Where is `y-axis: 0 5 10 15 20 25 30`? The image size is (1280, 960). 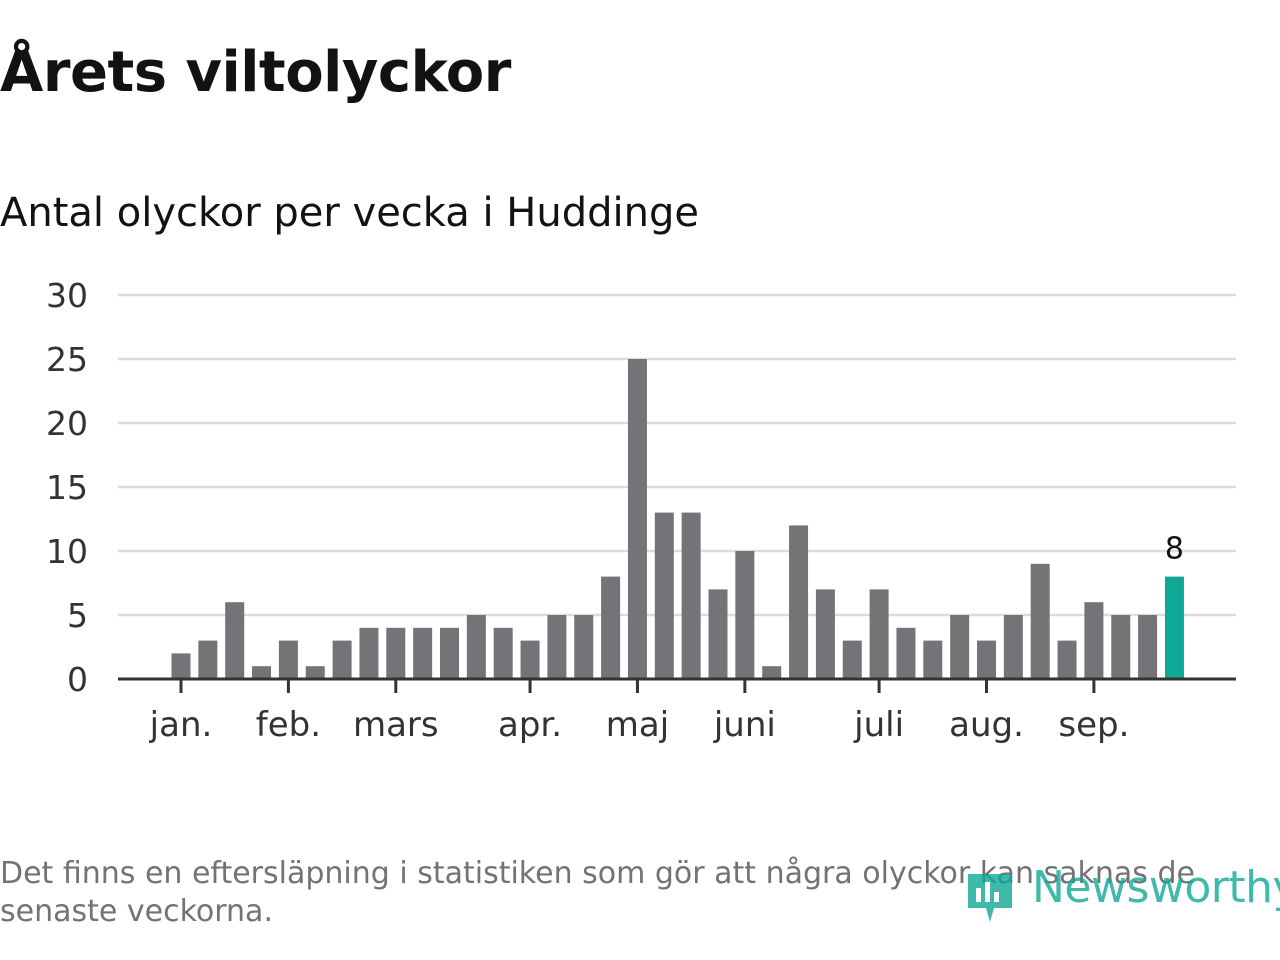 y-axis: 0 5 10 15 20 25 30 is located at coordinates (67, 487).